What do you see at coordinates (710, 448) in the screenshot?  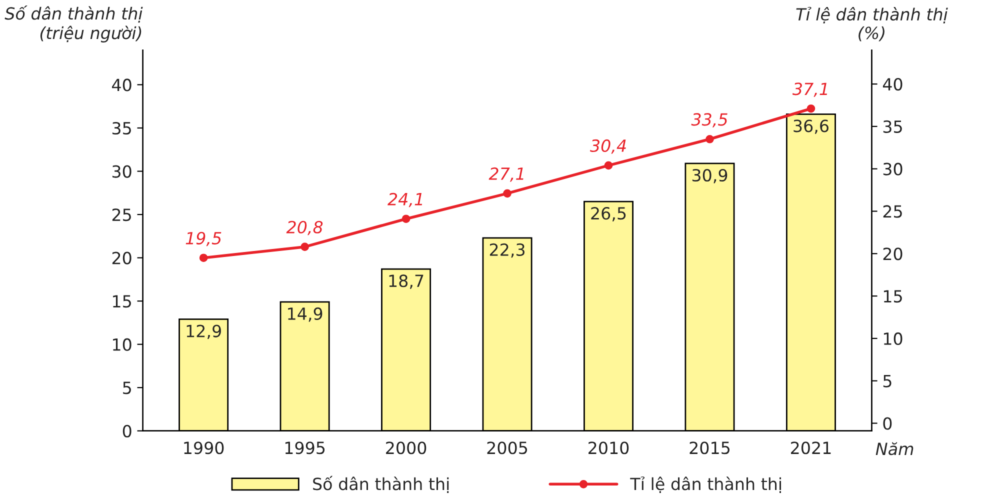 I see `x-tick-label: 2015` at bounding box center [710, 448].